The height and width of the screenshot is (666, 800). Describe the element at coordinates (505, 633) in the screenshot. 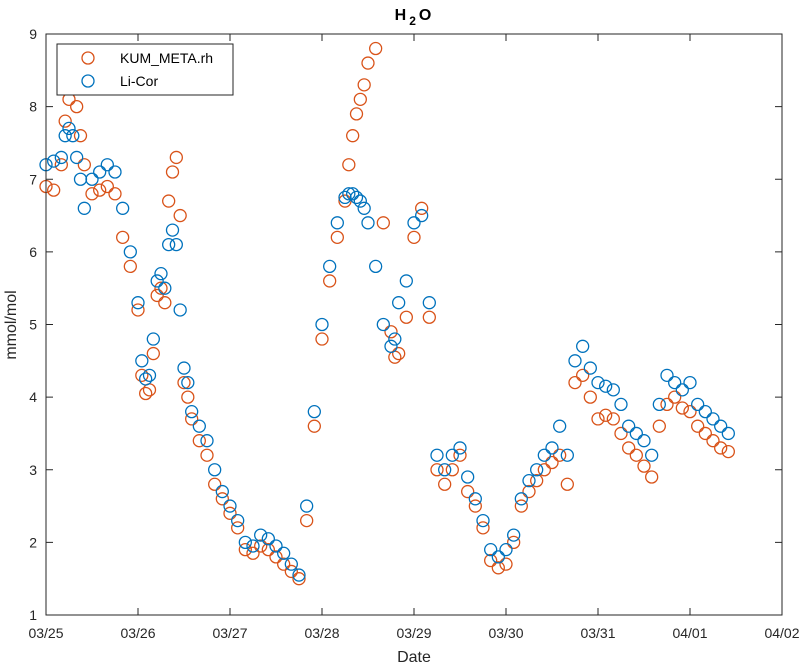

I see `x-tick-label: 03/30` at that location.